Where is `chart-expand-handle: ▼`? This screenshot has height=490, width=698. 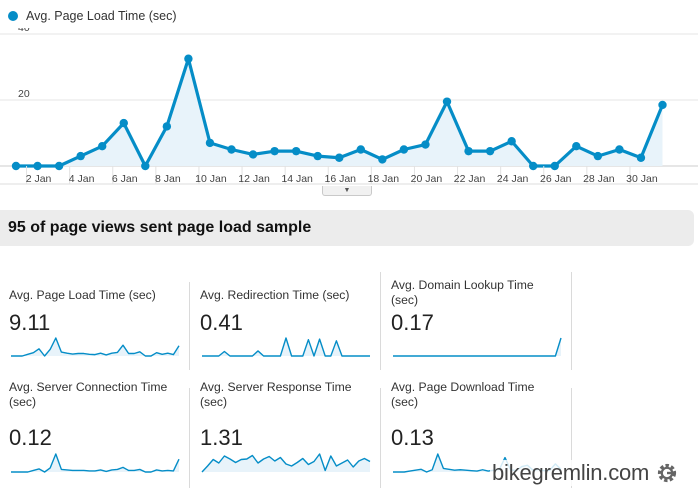
chart-expand-handle: ▼ is located at coordinates (347, 191).